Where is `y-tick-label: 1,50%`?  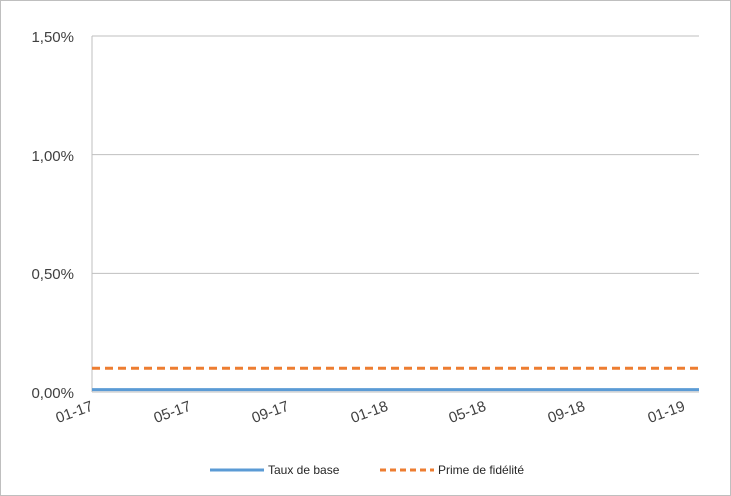 y-tick-label: 1,50% is located at coordinates (52, 37).